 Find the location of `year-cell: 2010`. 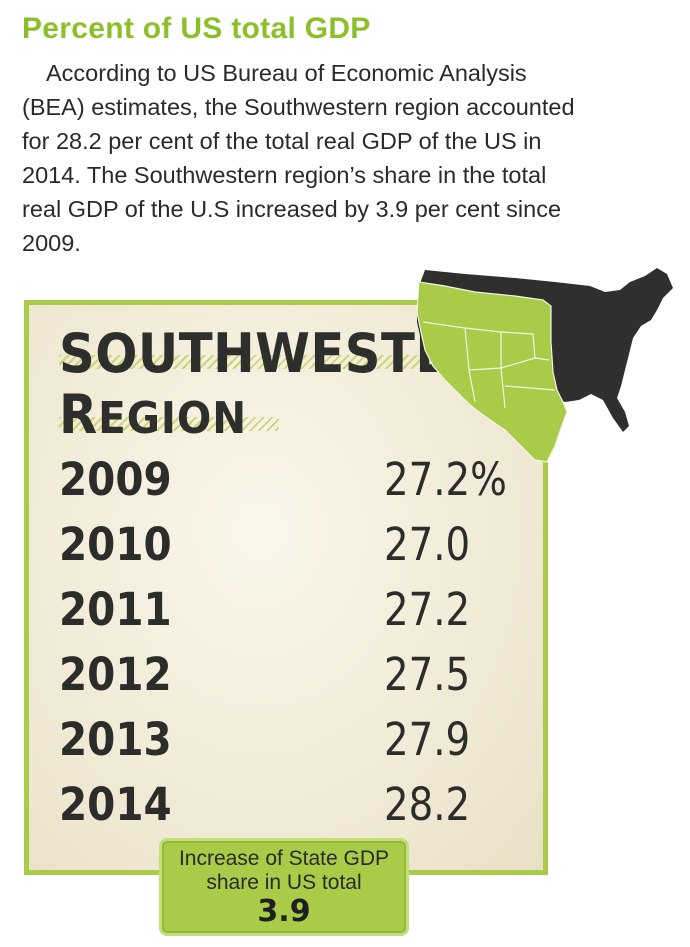

year-cell: 2010 is located at coordinates (115, 544).